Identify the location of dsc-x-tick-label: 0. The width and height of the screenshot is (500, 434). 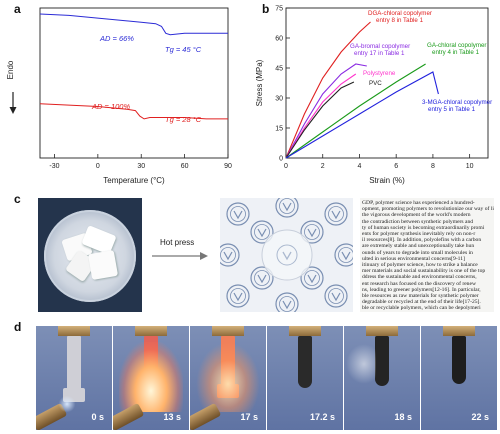
(98, 166).